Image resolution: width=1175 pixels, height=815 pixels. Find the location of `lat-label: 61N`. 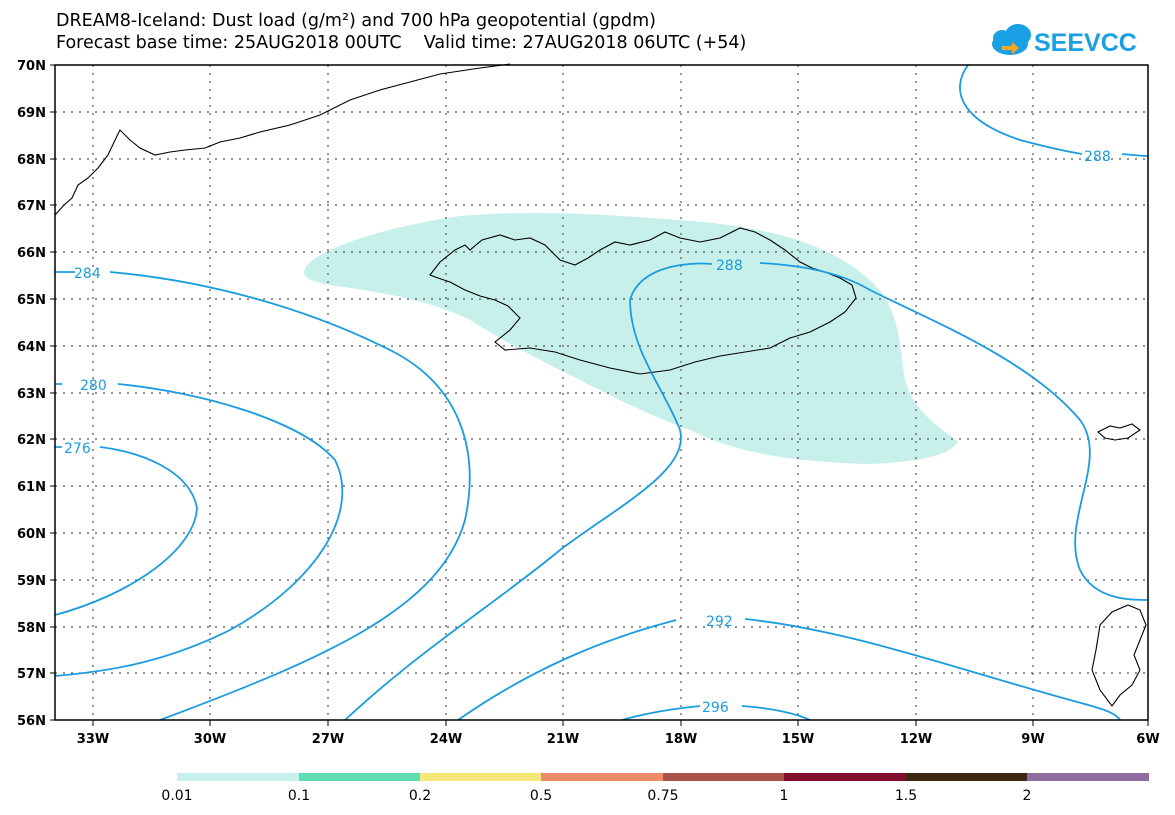

lat-label: 61N is located at coordinates (31, 487).